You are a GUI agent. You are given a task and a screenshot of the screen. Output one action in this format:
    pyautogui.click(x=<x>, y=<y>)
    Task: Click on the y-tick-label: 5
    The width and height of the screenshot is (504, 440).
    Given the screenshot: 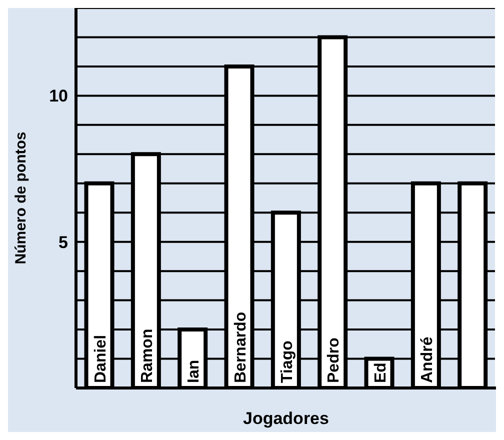 What is the action you would take?
    pyautogui.click(x=63, y=242)
    